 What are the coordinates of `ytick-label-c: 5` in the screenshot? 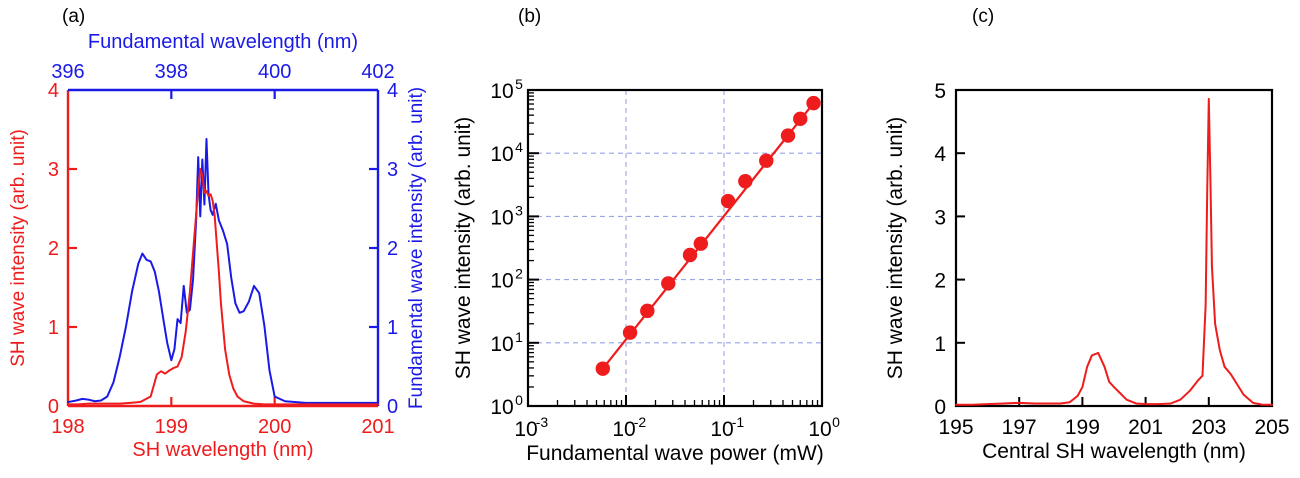 It's located at (940, 91).